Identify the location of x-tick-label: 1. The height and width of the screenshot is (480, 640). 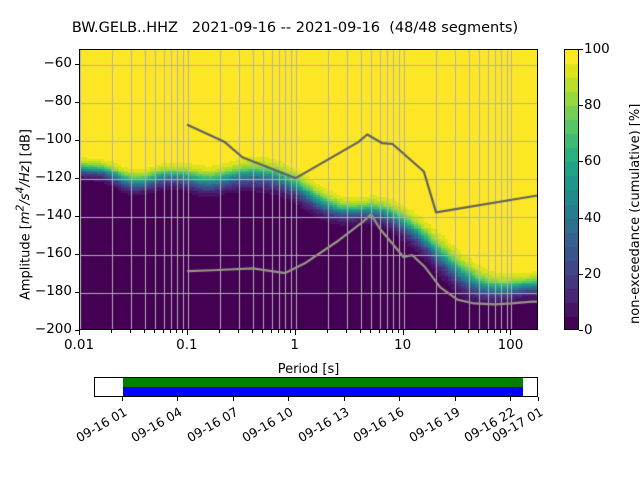
(295, 345).